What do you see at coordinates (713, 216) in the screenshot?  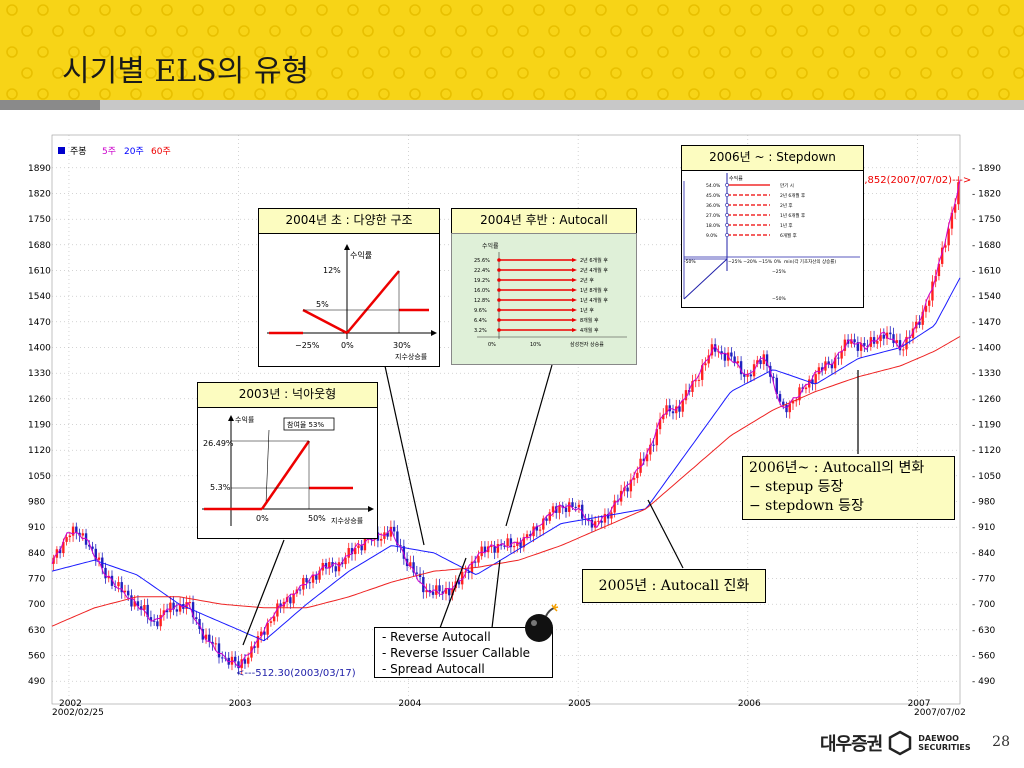 I see `stepdown-level: 27.0%` at bounding box center [713, 216].